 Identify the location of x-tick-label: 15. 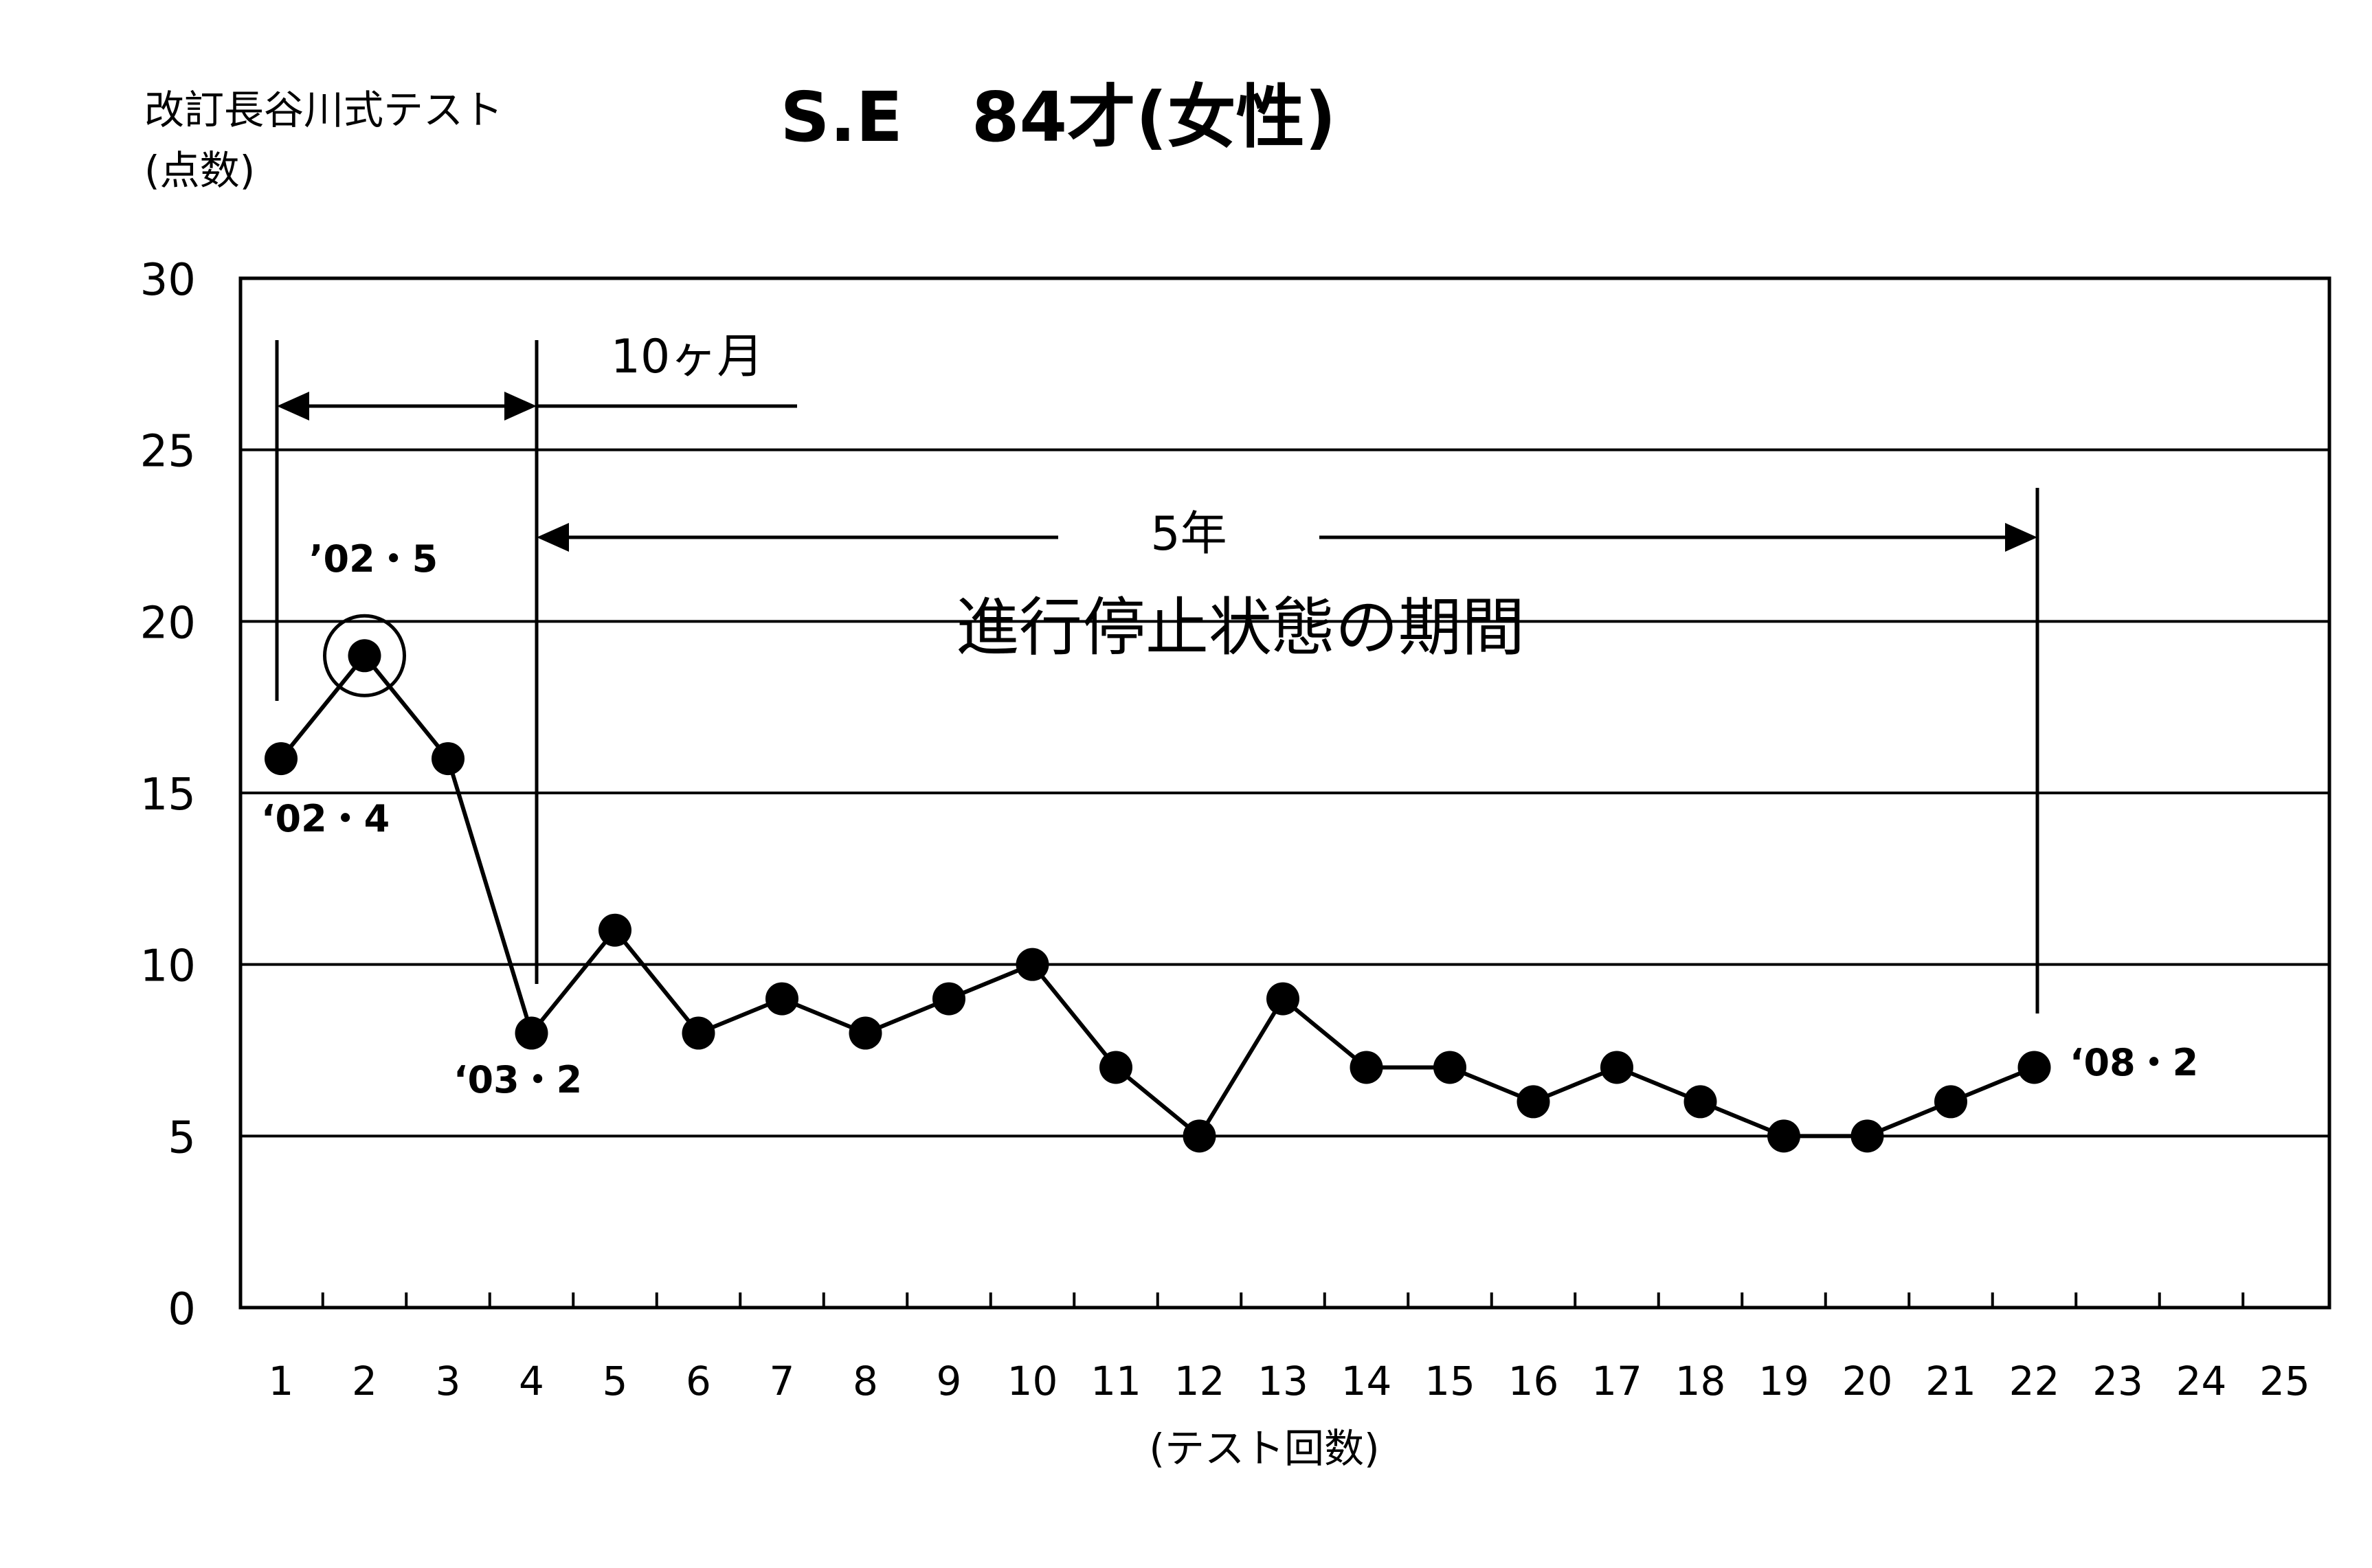
(1449, 1381).